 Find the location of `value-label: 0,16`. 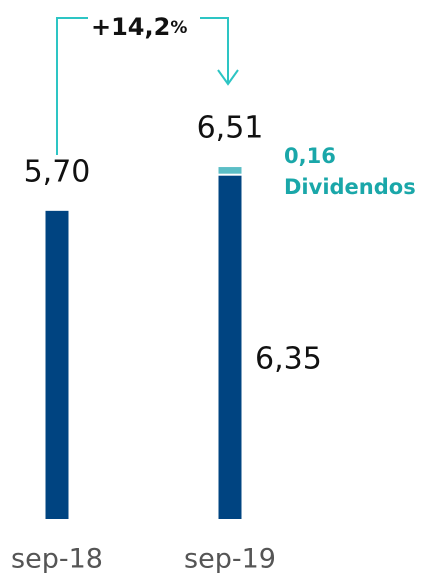

value-label: 0,16 is located at coordinates (310, 156).